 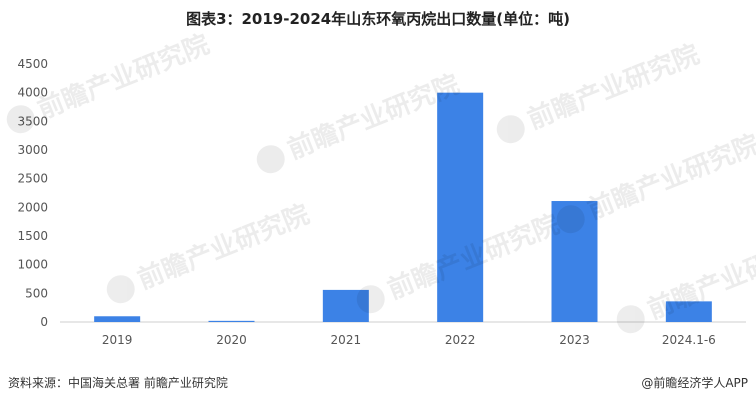 What do you see at coordinates (44, 322) in the screenshot?
I see `y-tick-label: 0` at bounding box center [44, 322].